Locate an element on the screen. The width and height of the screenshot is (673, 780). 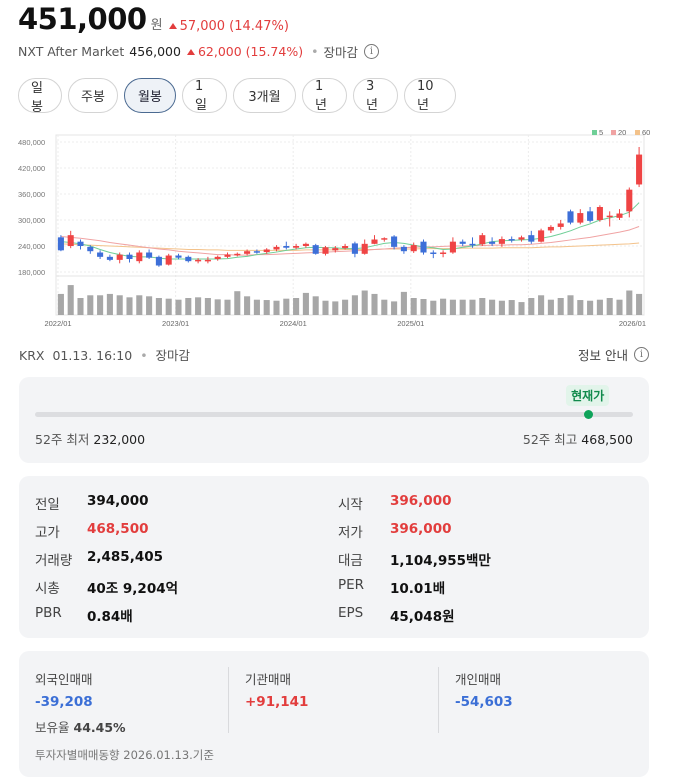
price-change: 57,000 (14.47%) is located at coordinates (228, 26).